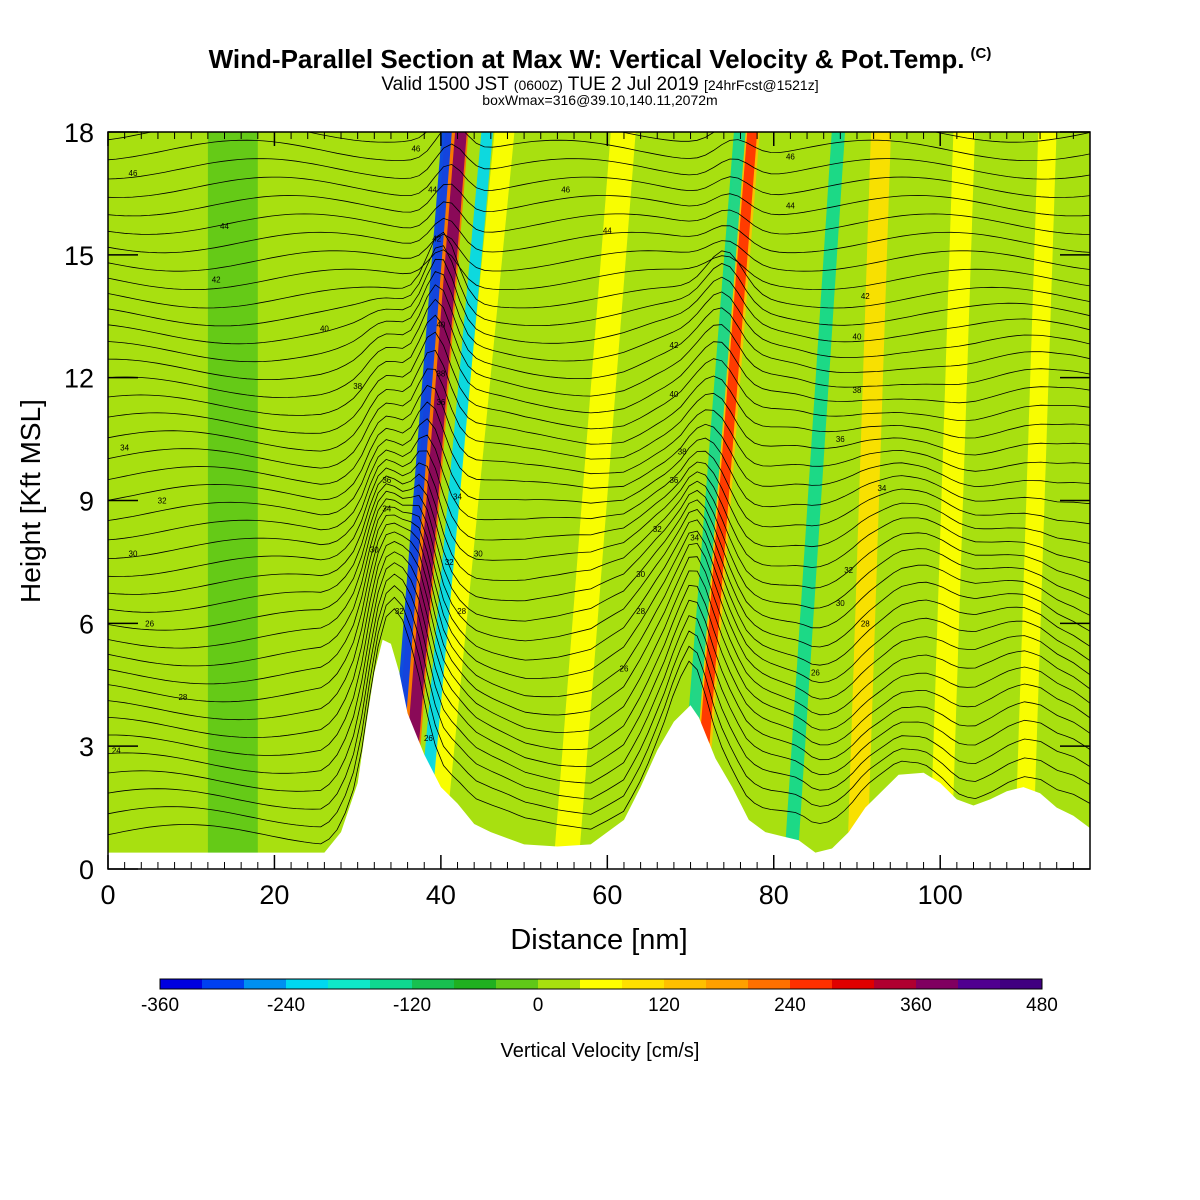 The image size is (1200, 1200). Describe the element at coordinates (682, 451) in the screenshot. I see `theta-label-30: 38` at that location.